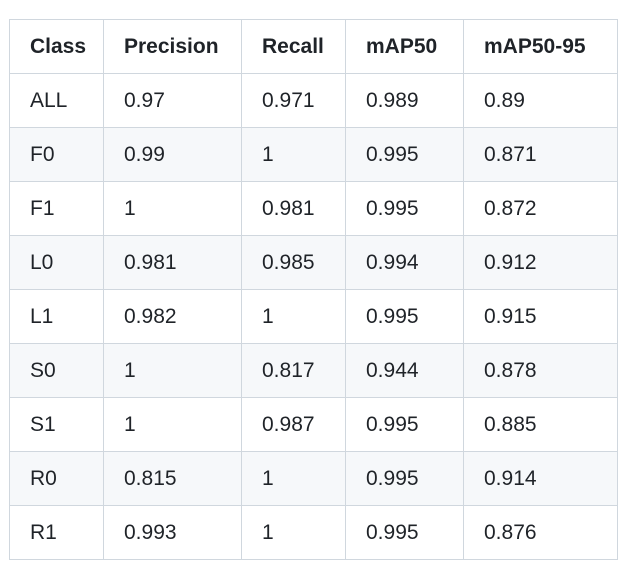  I want to click on cell-map50: 0.989, so click(404, 100).